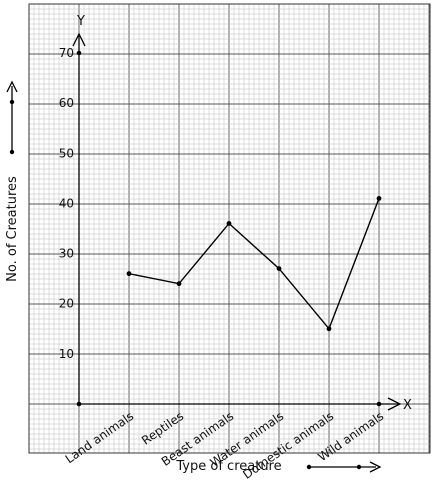 The image size is (434, 503). Describe the element at coordinates (80, 21) in the screenshot. I see `y-axis-letter: Y` at that location.